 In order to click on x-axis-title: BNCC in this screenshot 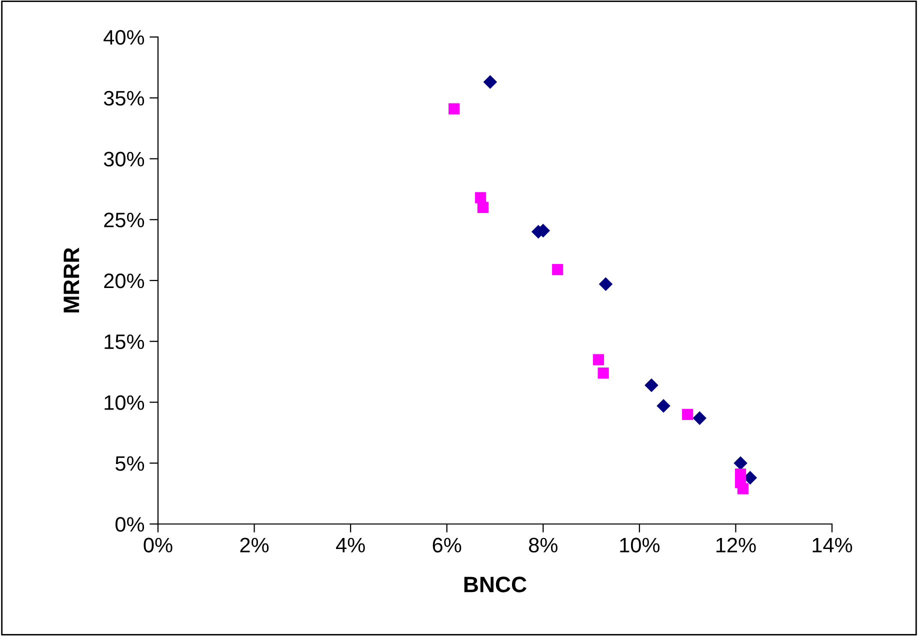, I will do `click(495, 584)`.